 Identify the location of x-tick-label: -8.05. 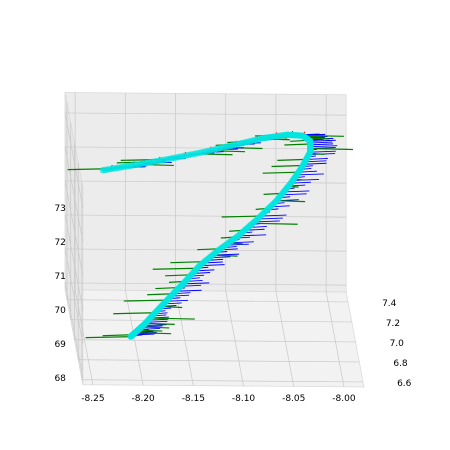
(293, 399).